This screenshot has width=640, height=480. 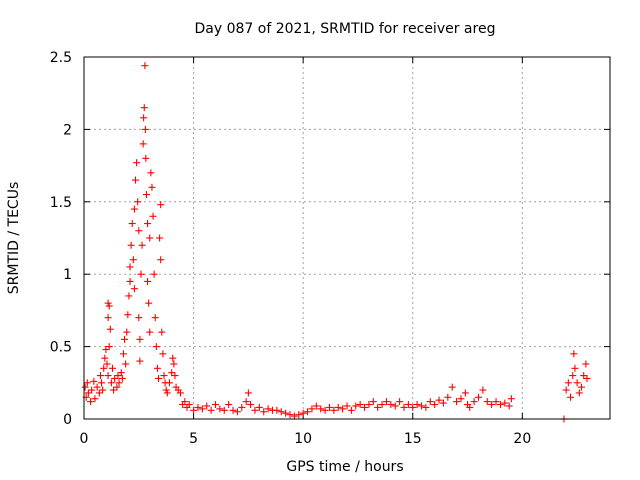 What do you see at coordinates (67, 420) in the screenshot?
I see `y-tick-label: 0` at bounding box center [67, 420].